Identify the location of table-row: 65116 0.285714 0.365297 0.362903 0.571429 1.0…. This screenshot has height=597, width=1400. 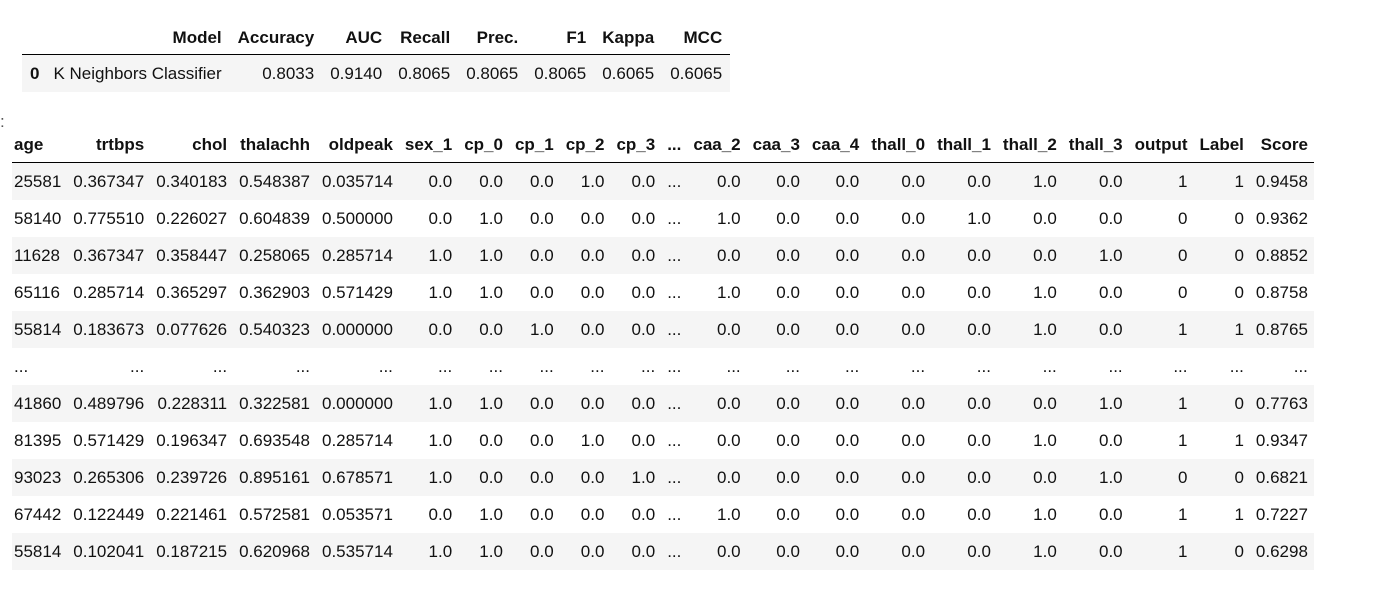
(663, 292).